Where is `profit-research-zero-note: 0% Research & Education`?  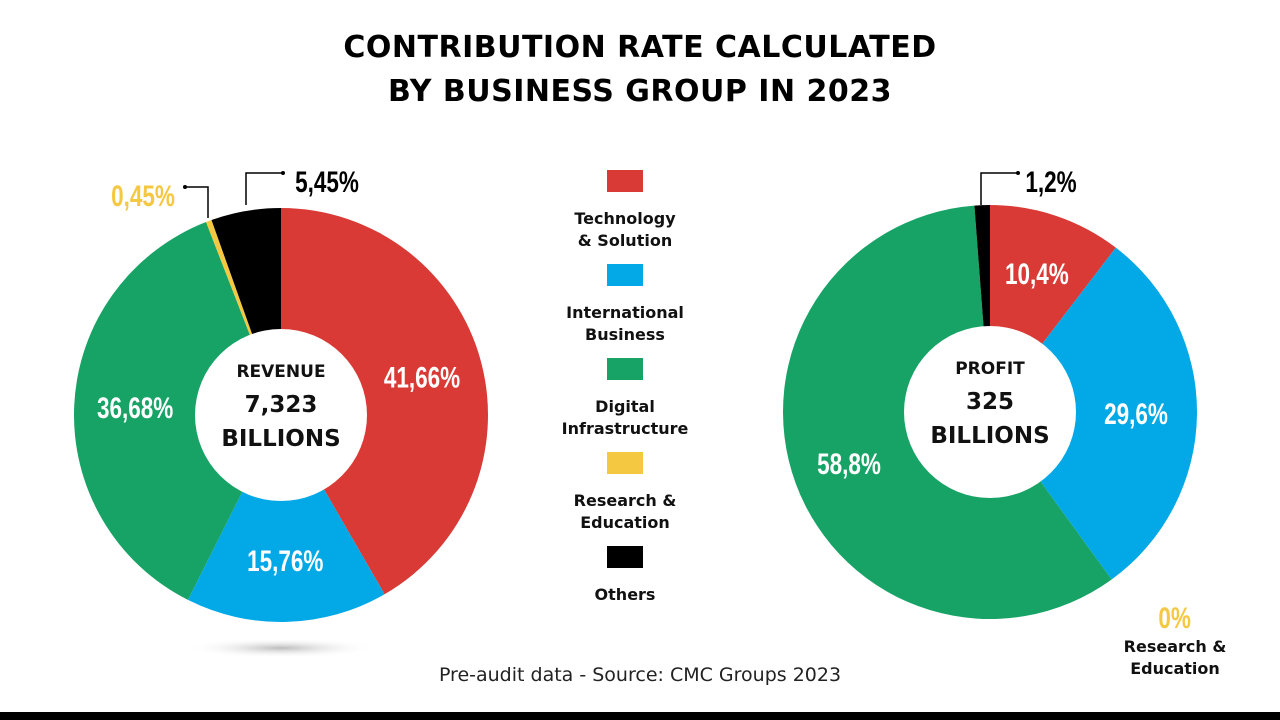
profit-research-zero-note: 0% Research & Education is located at coordinates (1175, 641).